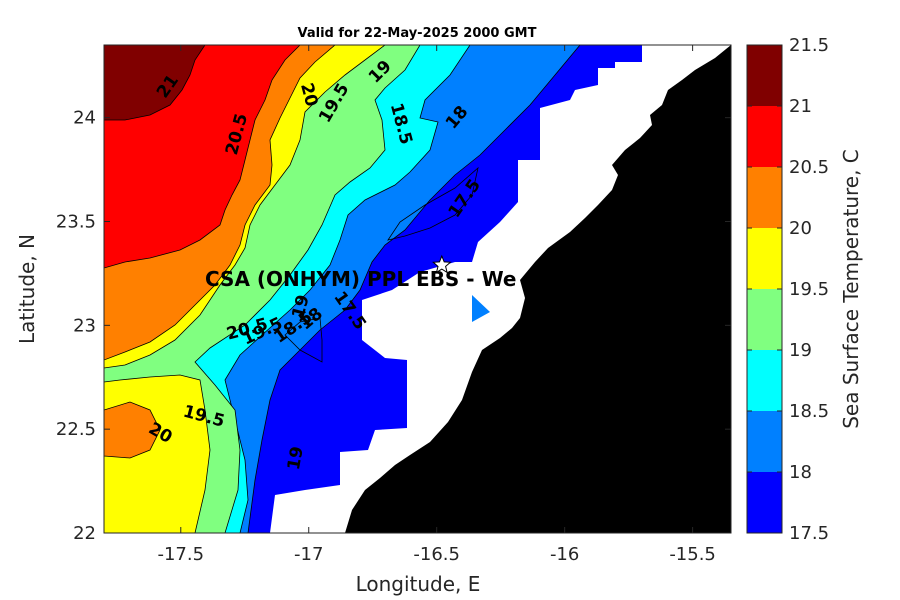 This screenshot has width=900, height=600. Describe the element at coordinates (809, 45) in the screenshot. I see `colorbar-tick-label: 21.5` at that location.